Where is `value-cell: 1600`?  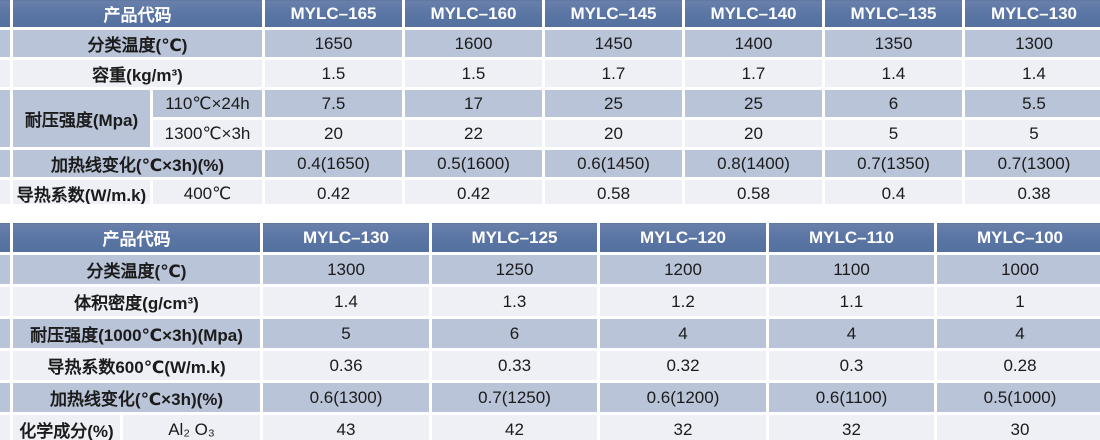
value-cell: 1600 is located at coordinates (473, 43).